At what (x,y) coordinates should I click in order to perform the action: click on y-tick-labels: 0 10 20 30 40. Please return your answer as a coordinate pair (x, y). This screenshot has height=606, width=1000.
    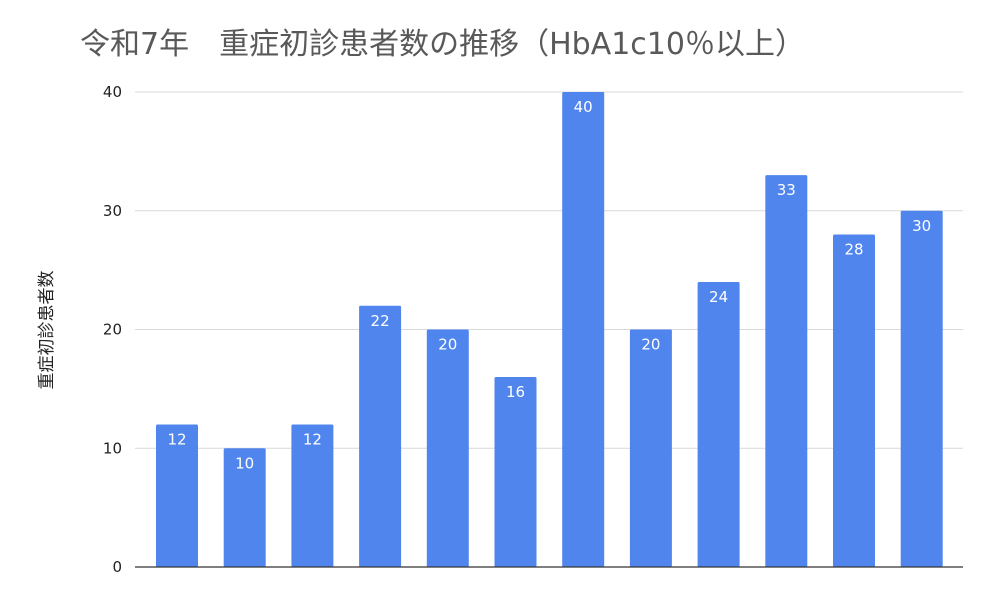
    Looking at the image, I should click on (112, 329).